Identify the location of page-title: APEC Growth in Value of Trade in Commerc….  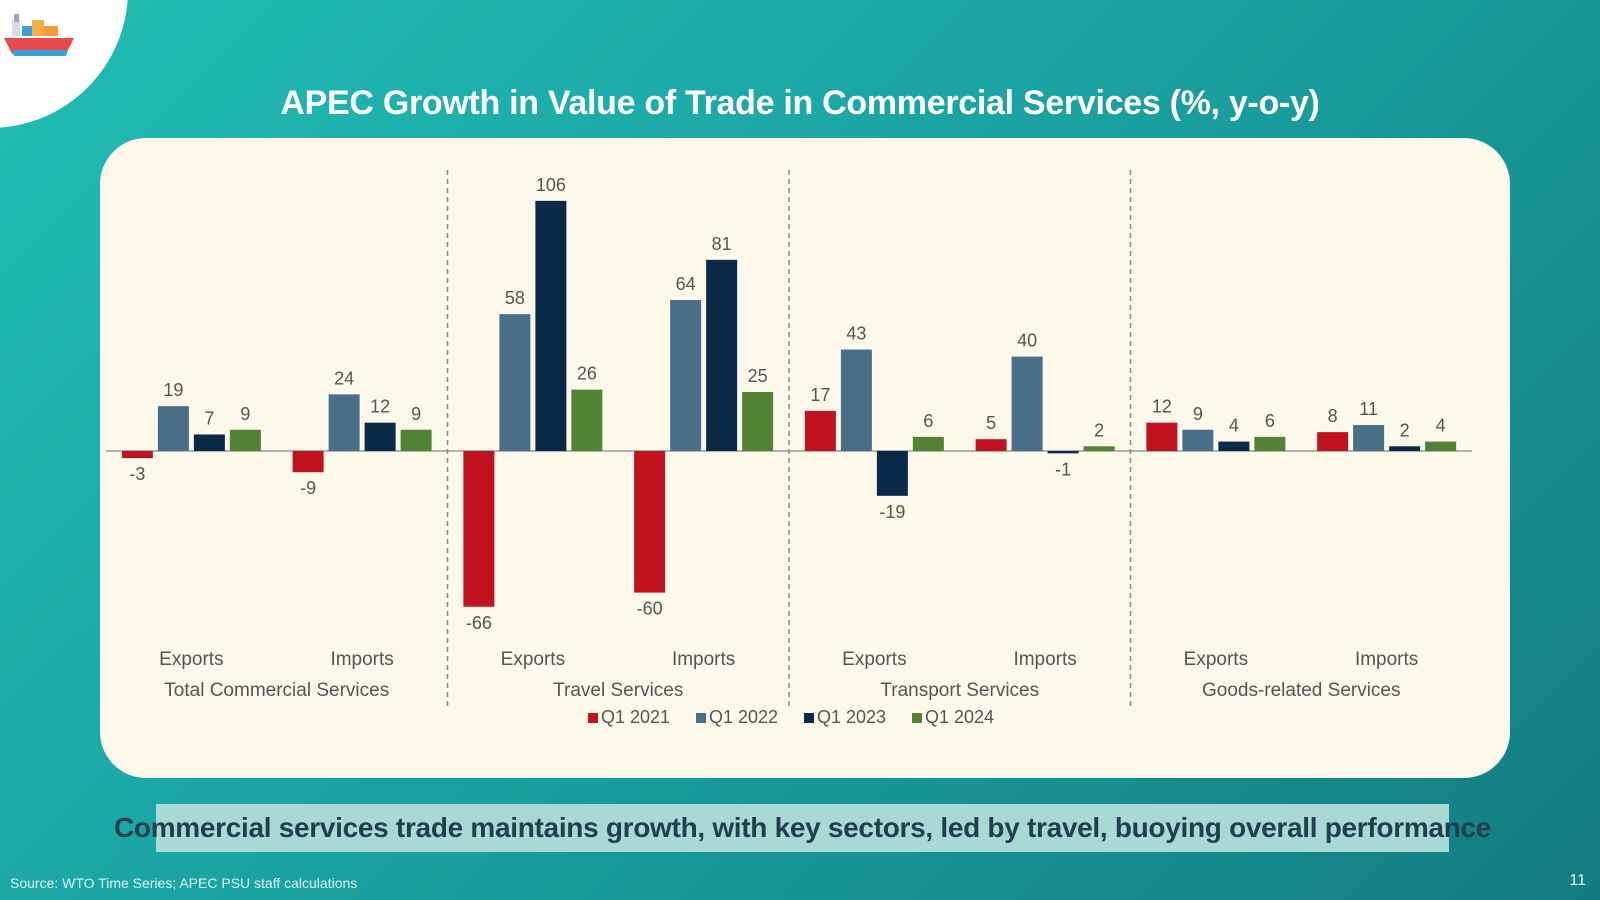
(800, 103).